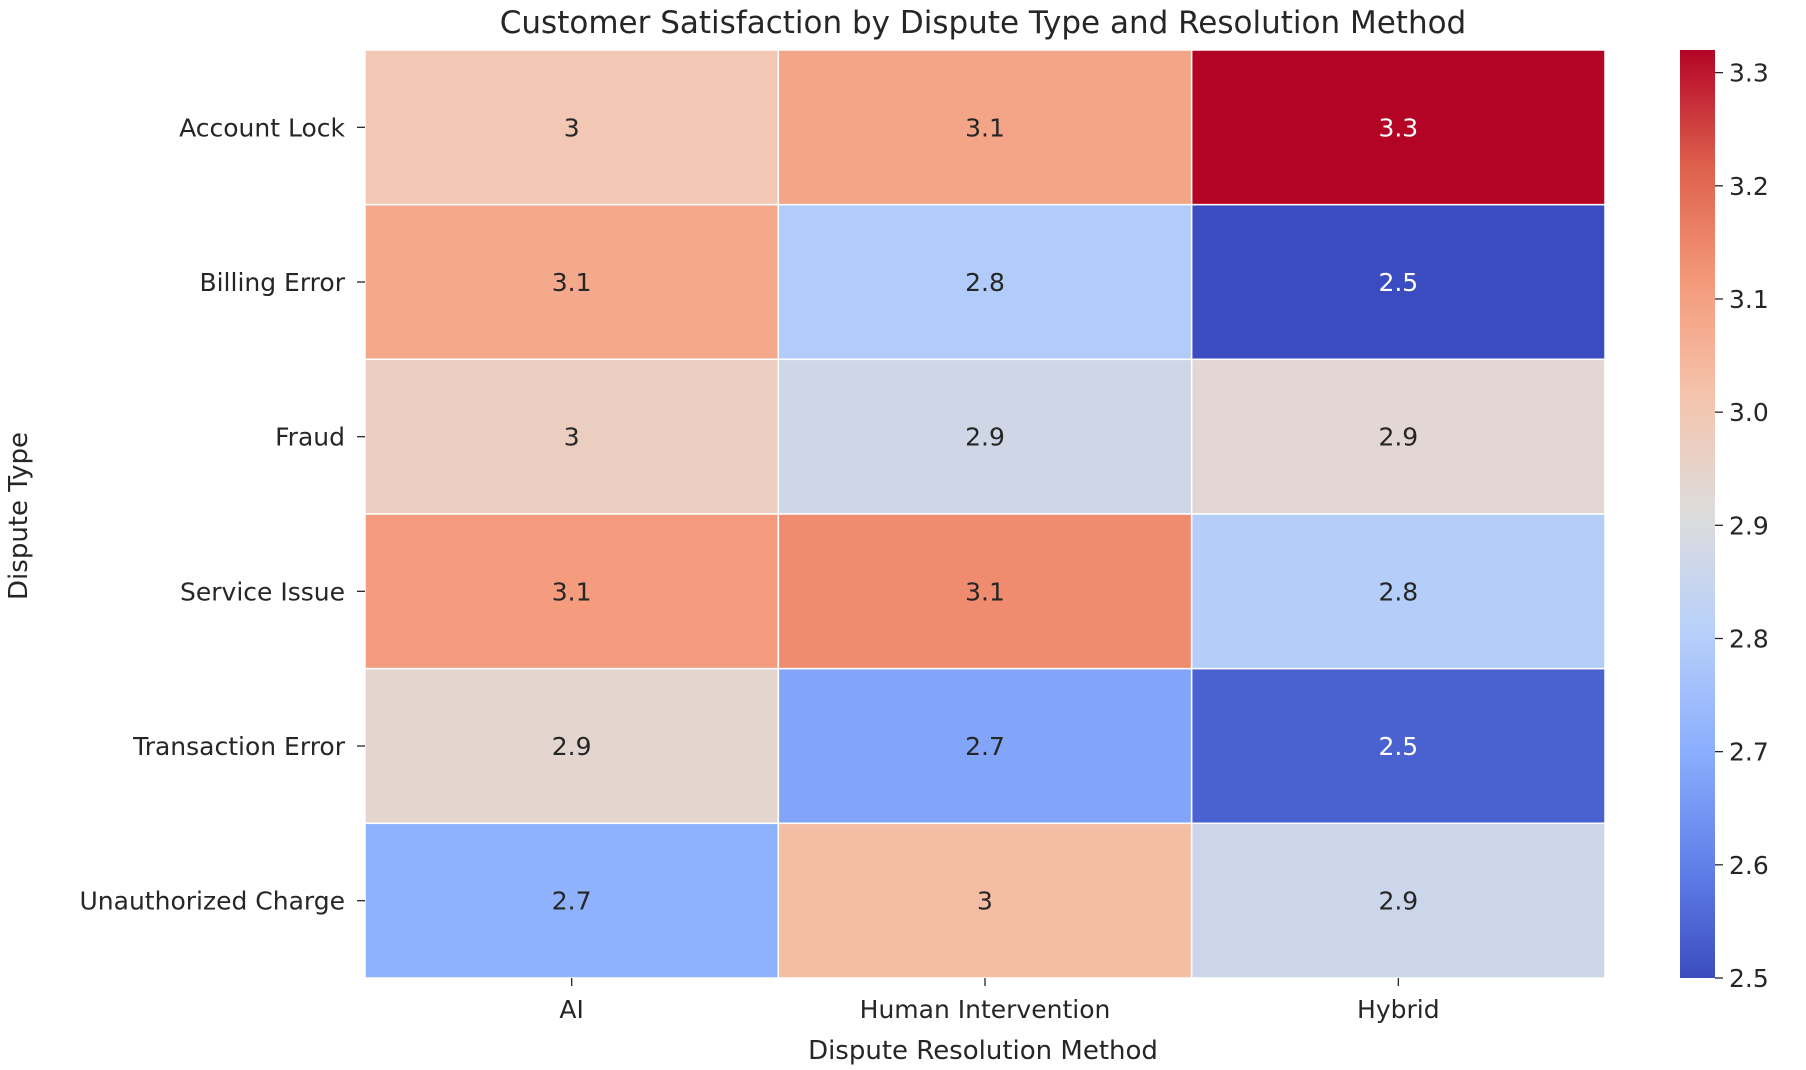 The height and width of the screenshot is (1070, 1806). Describe the element at coordinates (1749, 978) in the screenshot. I see `colorbar-tick-label: 2.5` at that location.